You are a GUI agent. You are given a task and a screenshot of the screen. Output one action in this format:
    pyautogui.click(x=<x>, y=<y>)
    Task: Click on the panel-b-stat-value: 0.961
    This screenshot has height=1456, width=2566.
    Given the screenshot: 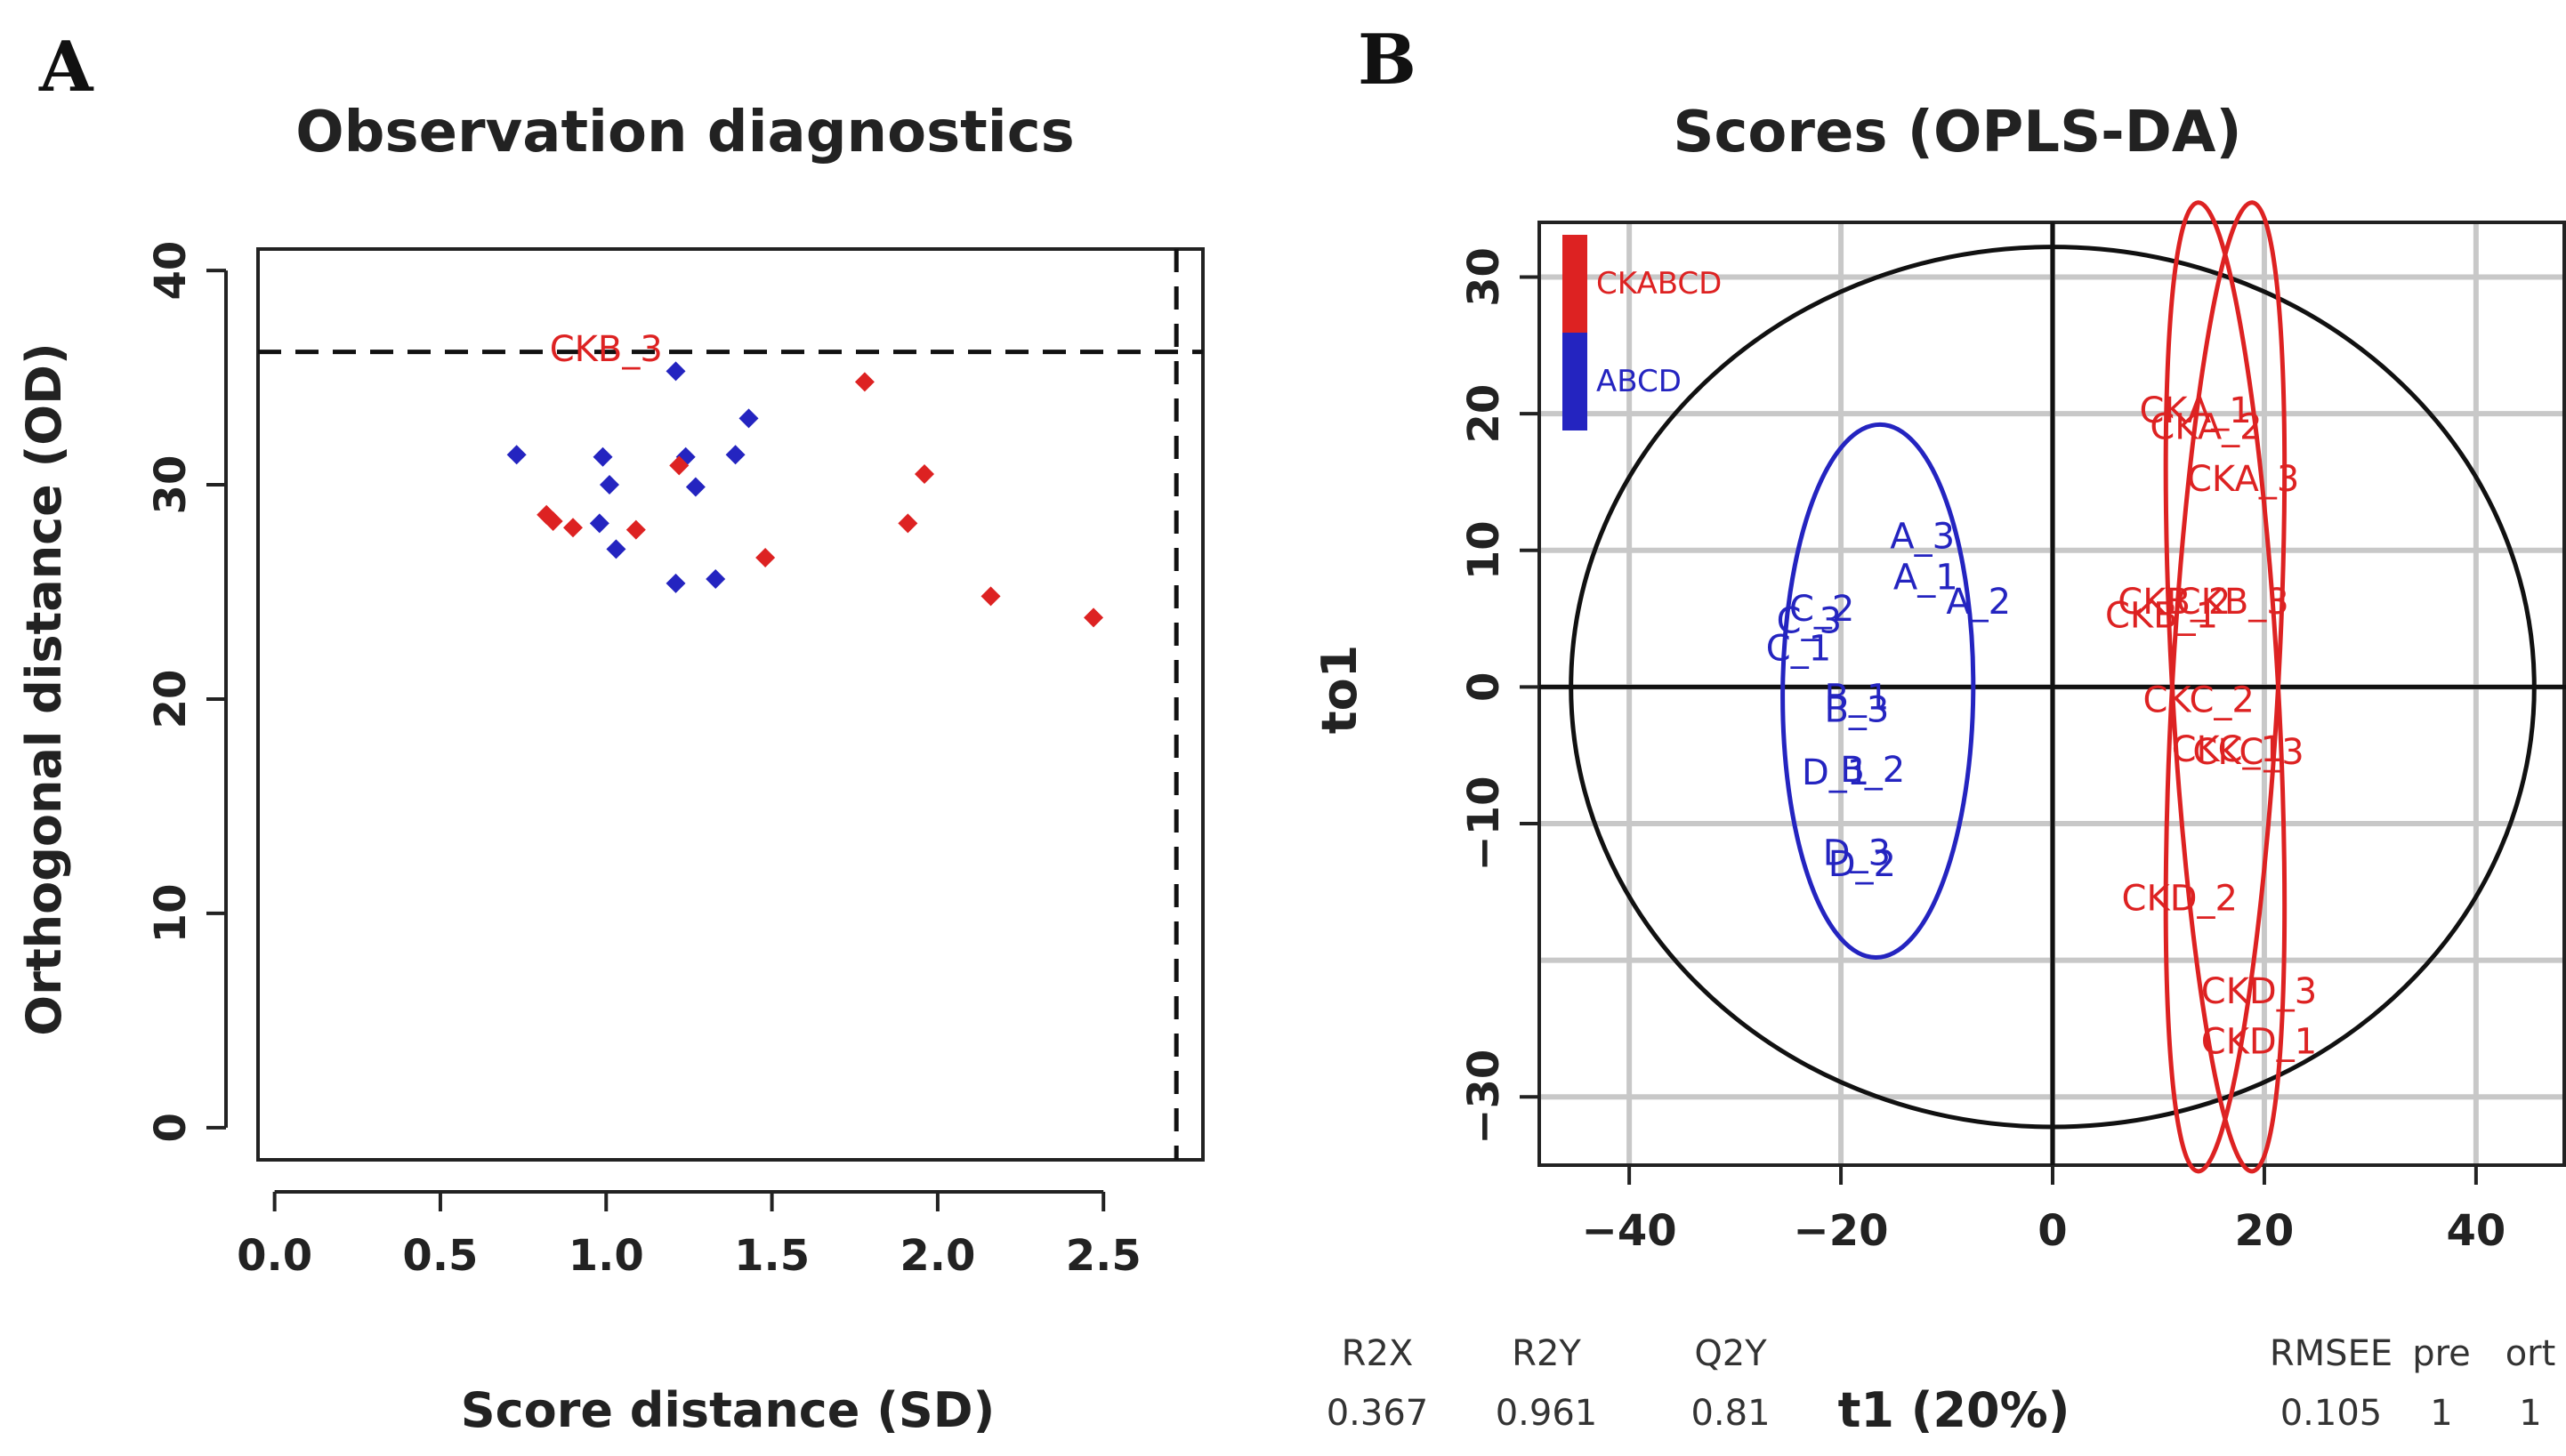 What is the action you would take?
    pyautogui.click(x=1547, y=1413)
    